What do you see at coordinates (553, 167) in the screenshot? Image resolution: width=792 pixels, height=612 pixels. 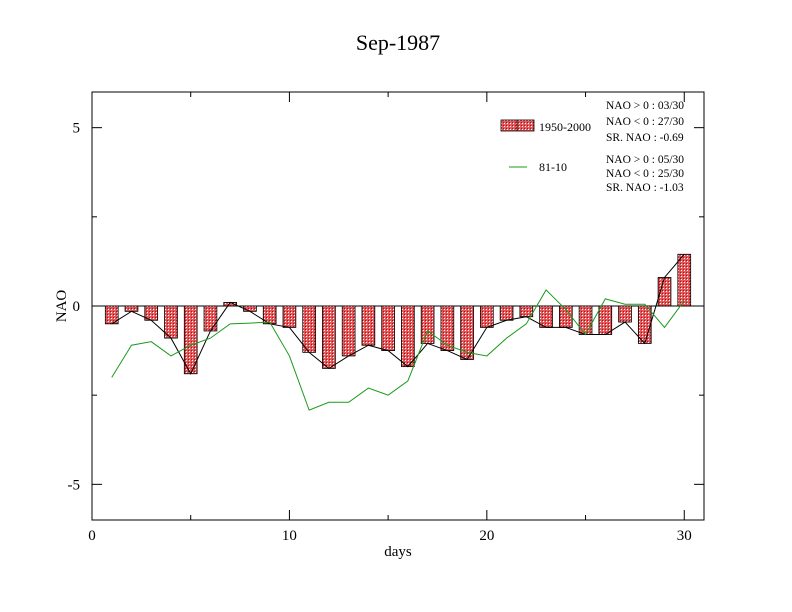 I see `legend-entry-81-10: 81-10` at bounding box center [553, 167].